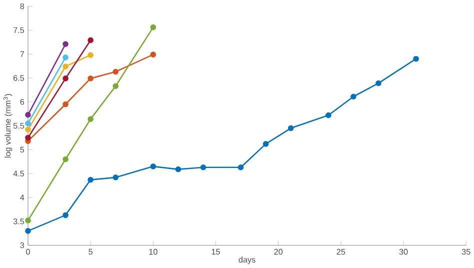 The image size is (474, 268). I want to click on y-tick-label: 6.5, so click(19, 78).